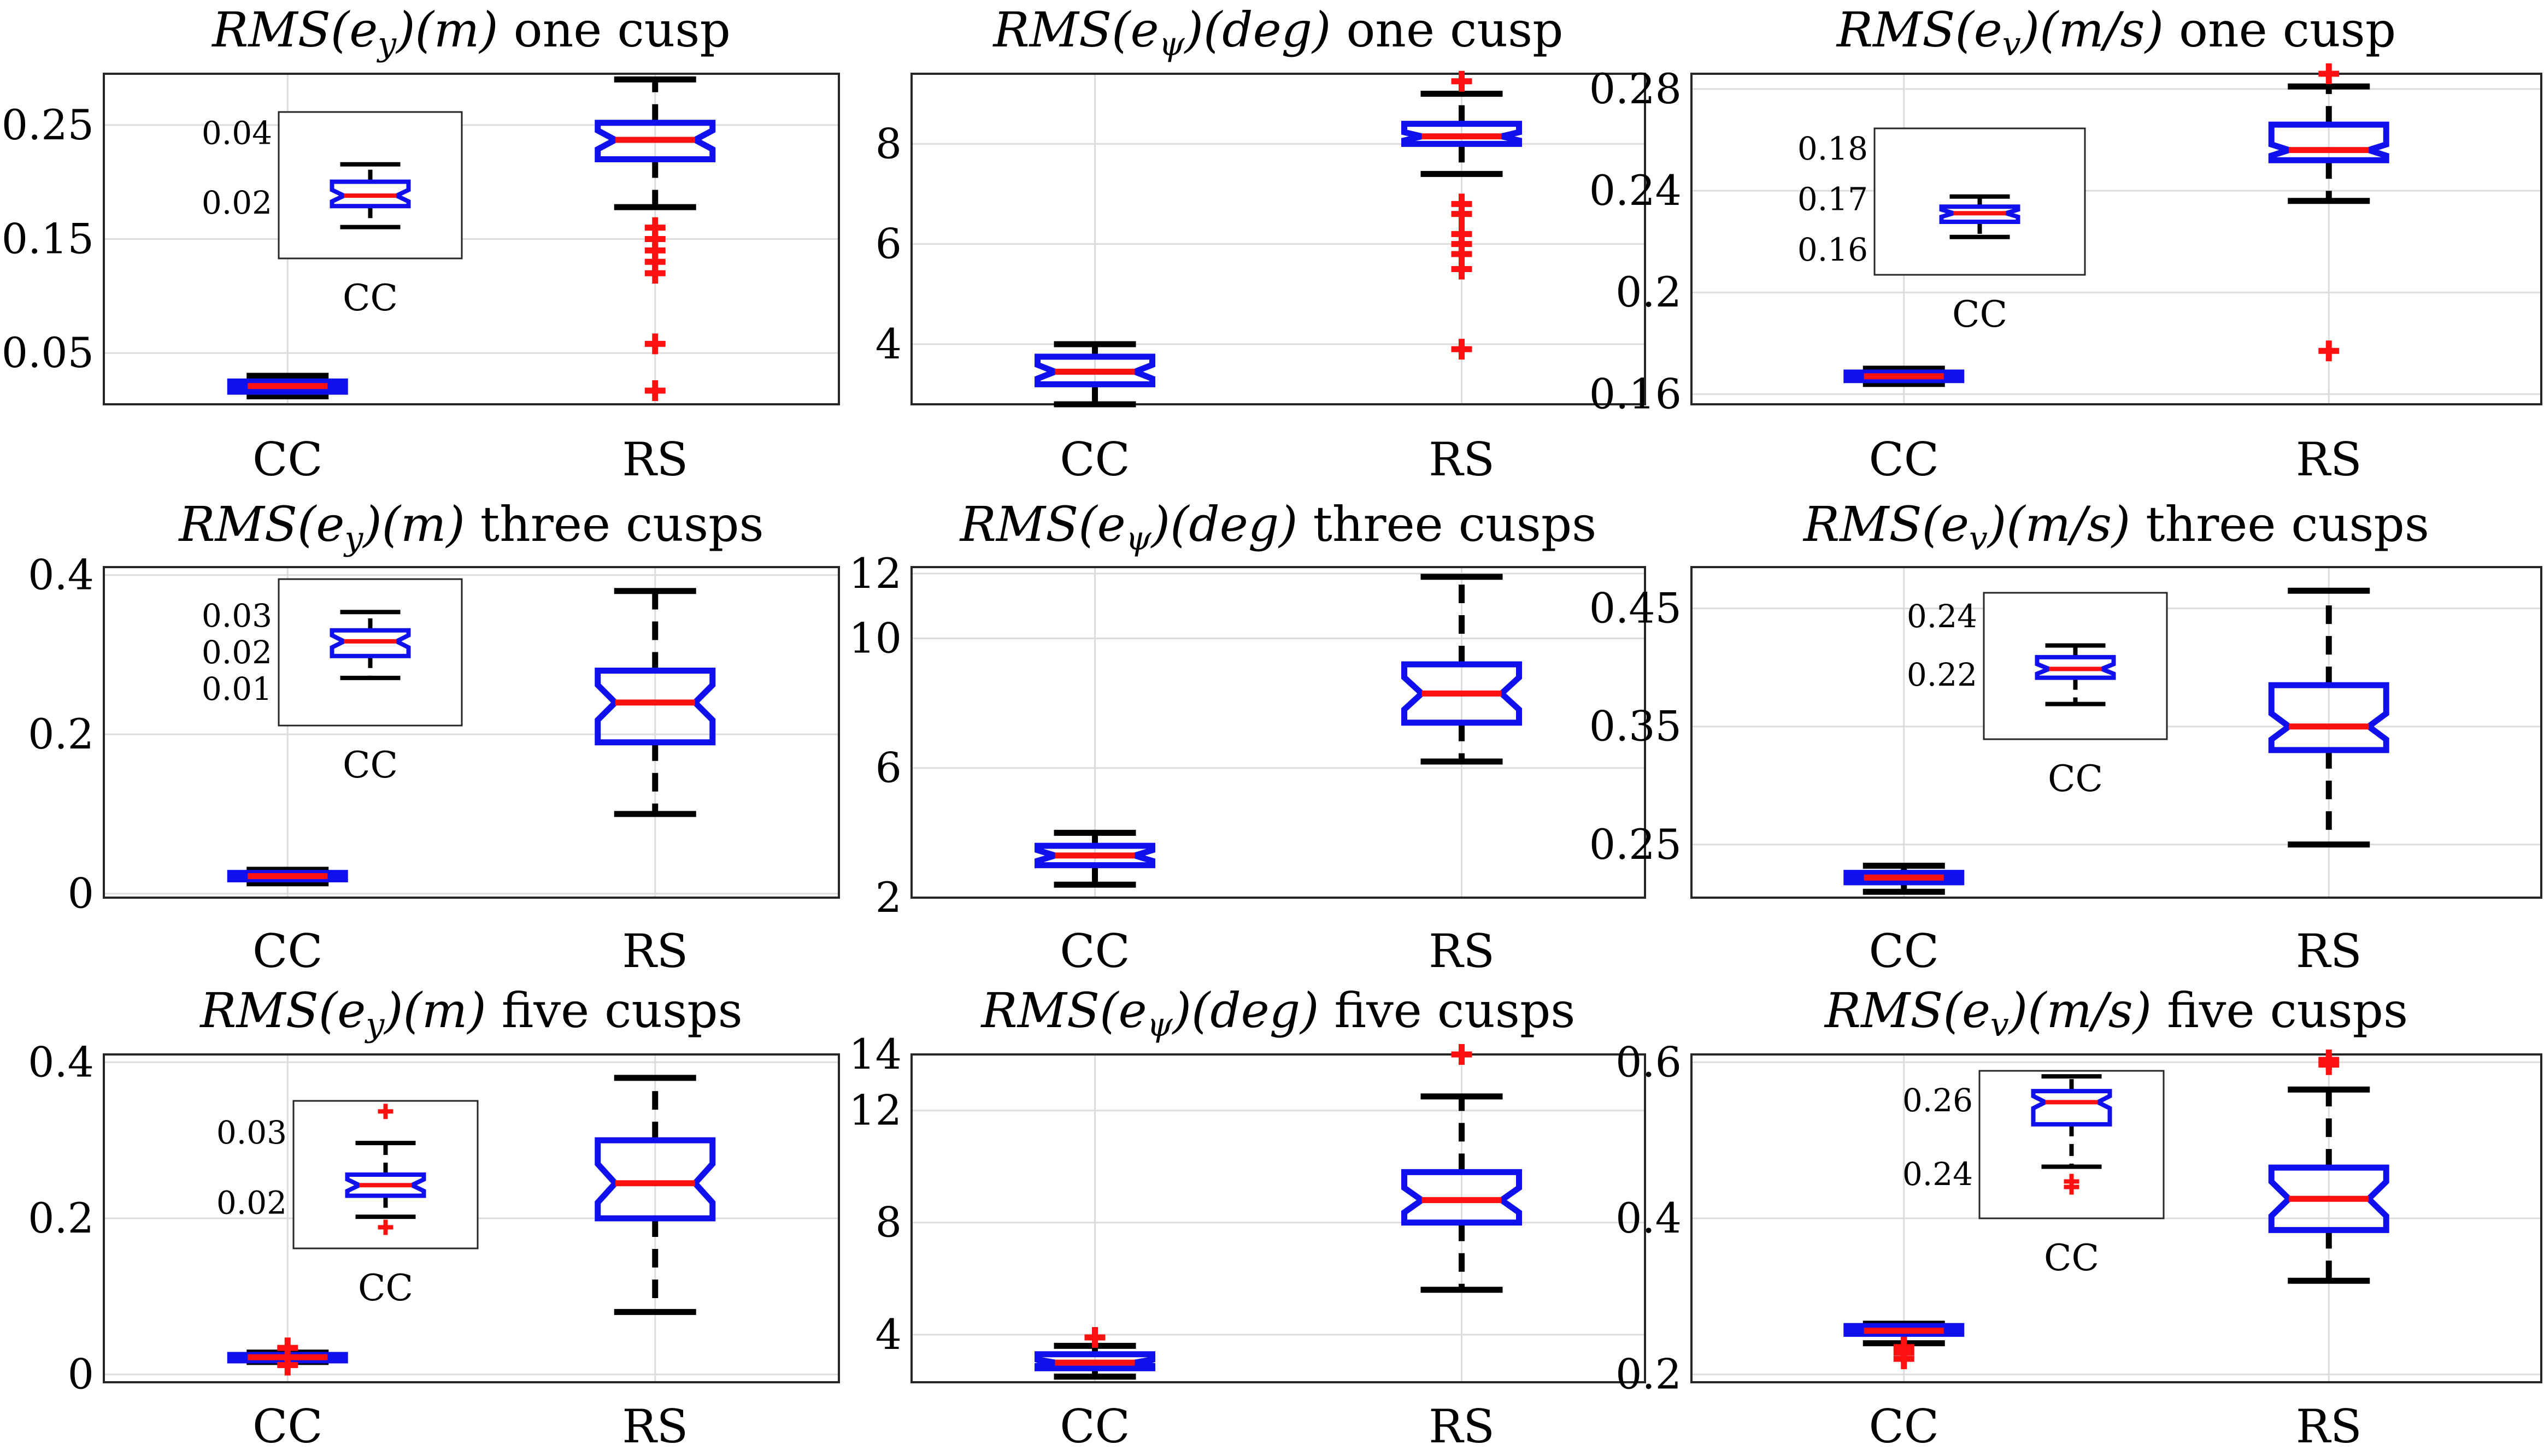 This screenshot has width=2544, height=1456. Describe the element at coordinates (1635, 191) in the screenshot. I see `y-tick-label: 0.24` at that location.